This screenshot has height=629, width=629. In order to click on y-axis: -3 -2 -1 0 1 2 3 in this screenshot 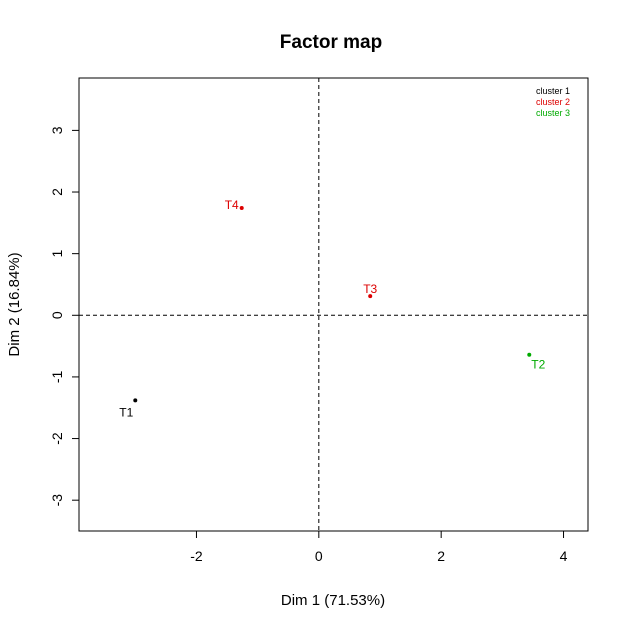, I will do `click(64, 316)`.